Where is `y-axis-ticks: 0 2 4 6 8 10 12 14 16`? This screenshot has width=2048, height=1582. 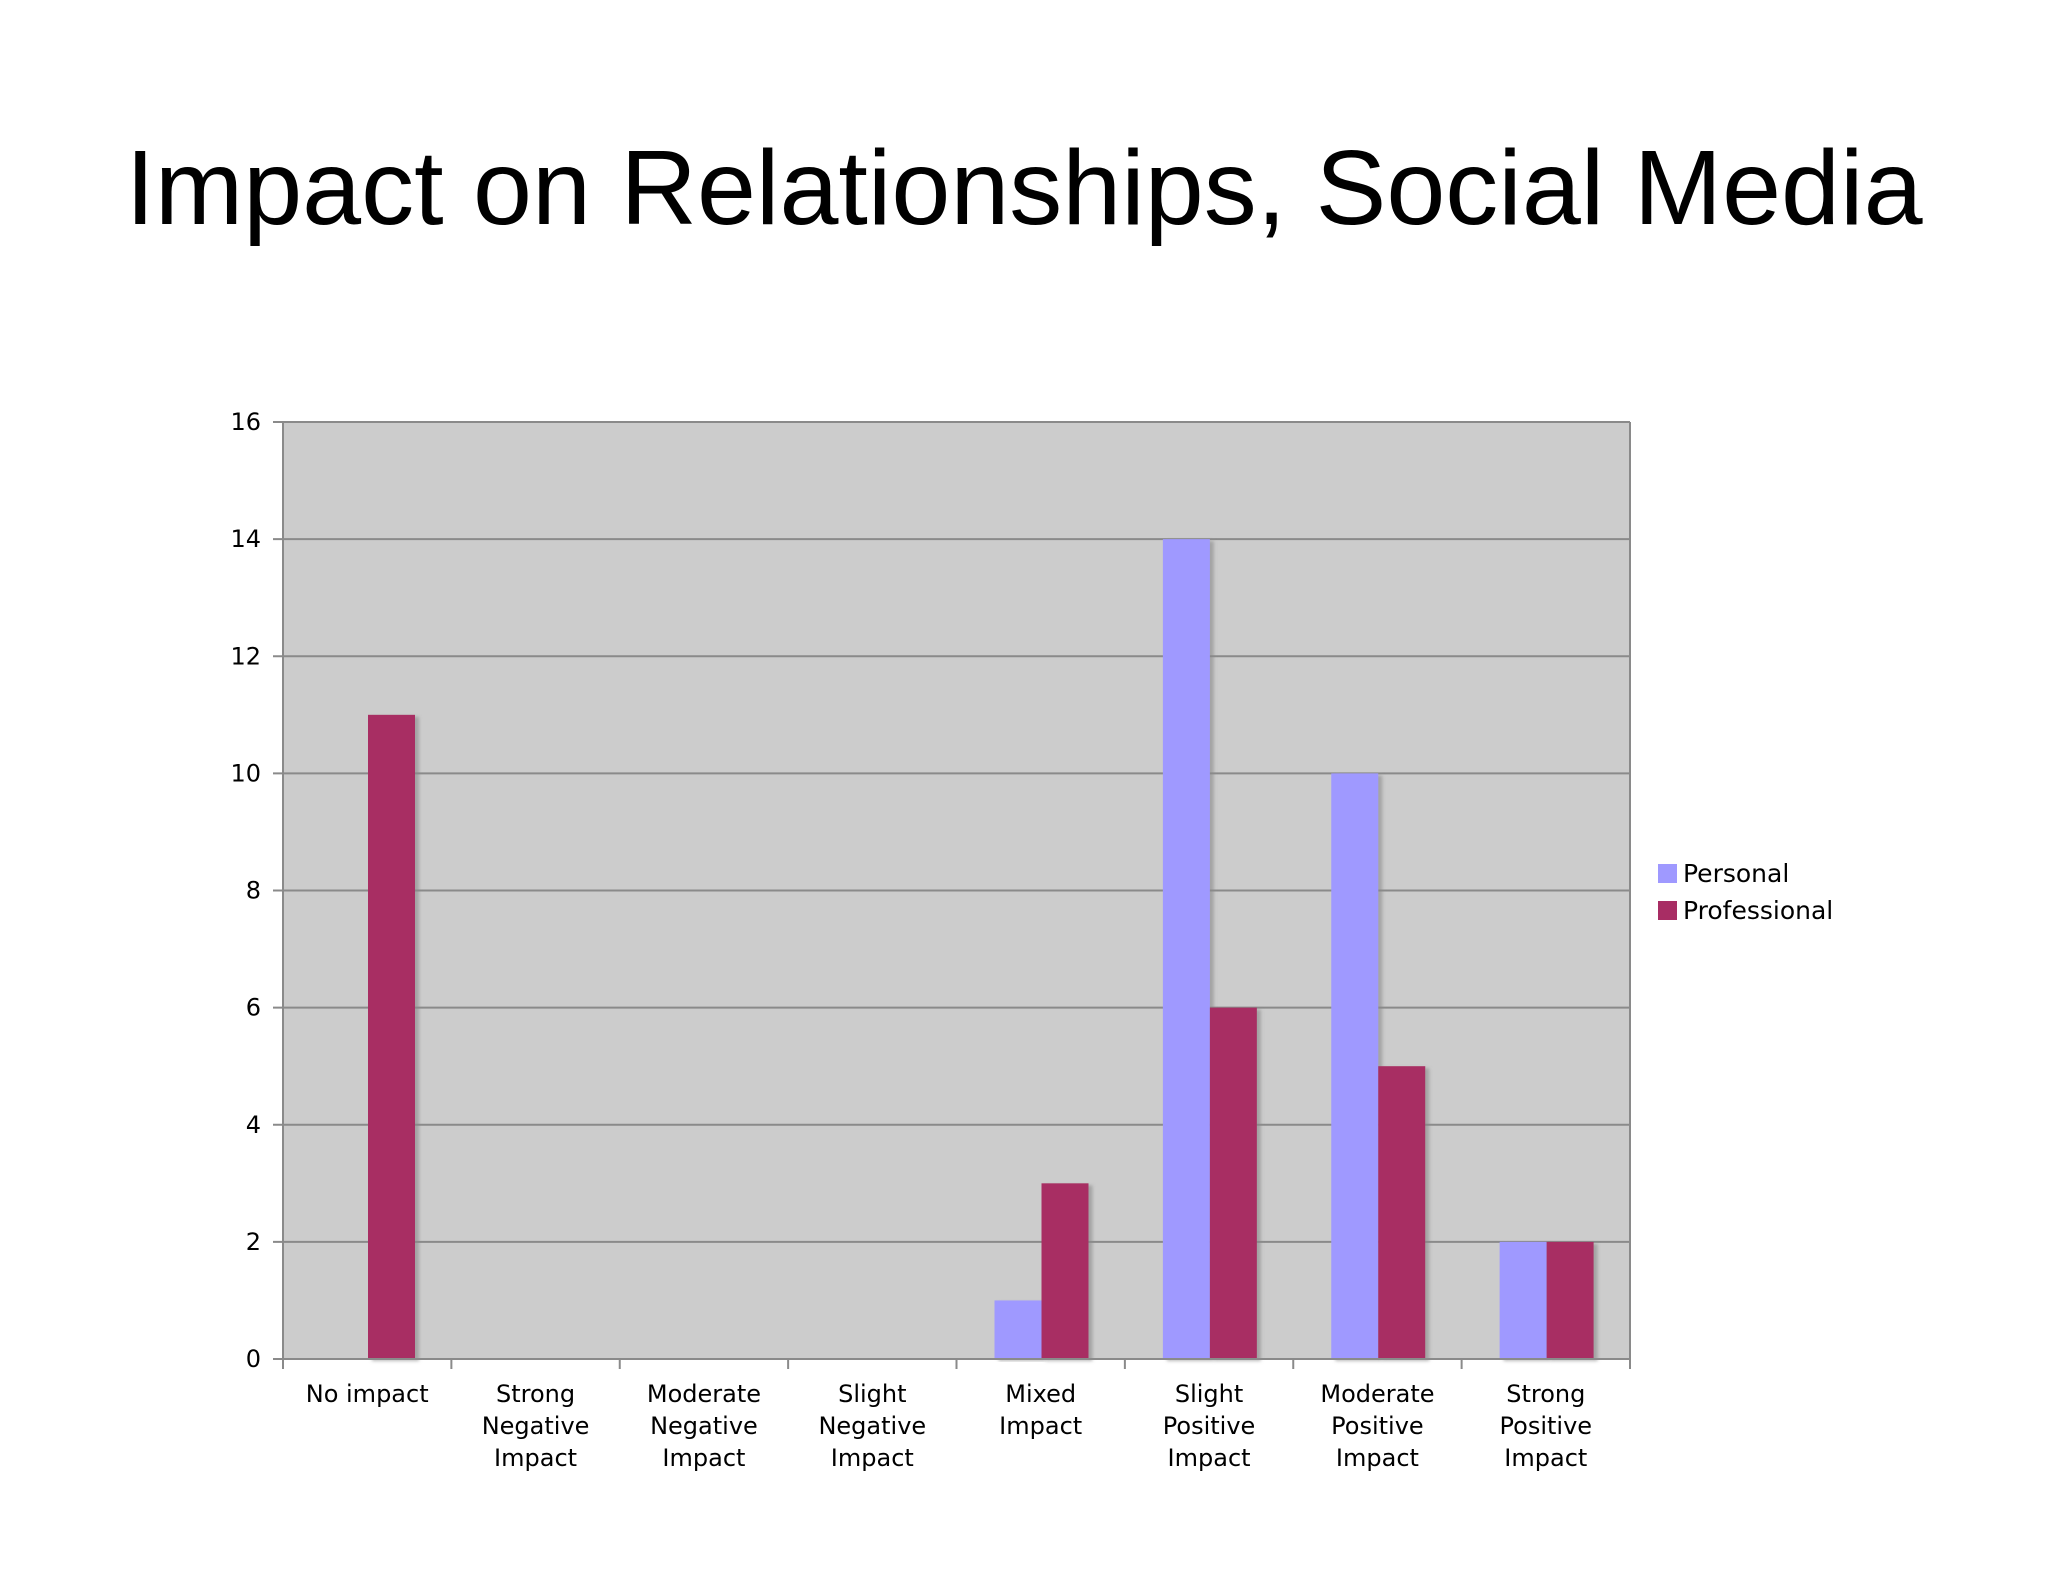
y-axis-ticks: 0 2 4 6 8 10 12 14 16 is located at coordinates (245, 890).